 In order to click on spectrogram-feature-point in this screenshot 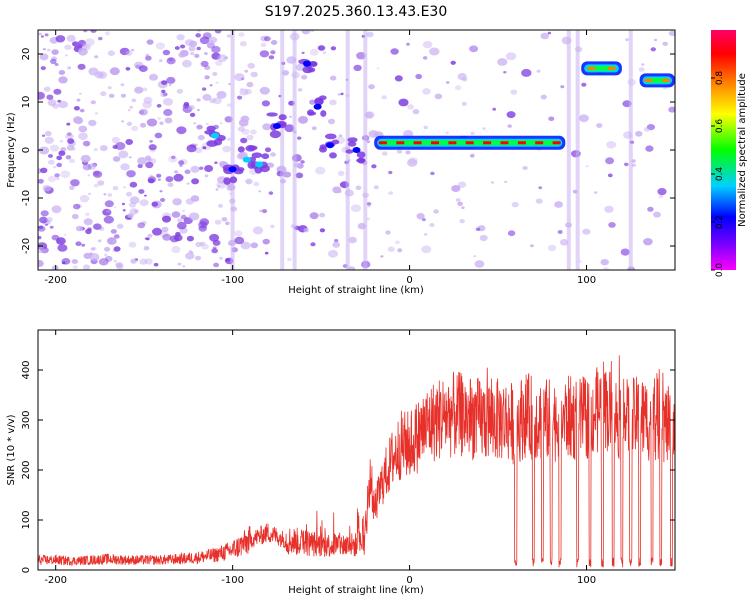, I will do `click(246, 159)`.